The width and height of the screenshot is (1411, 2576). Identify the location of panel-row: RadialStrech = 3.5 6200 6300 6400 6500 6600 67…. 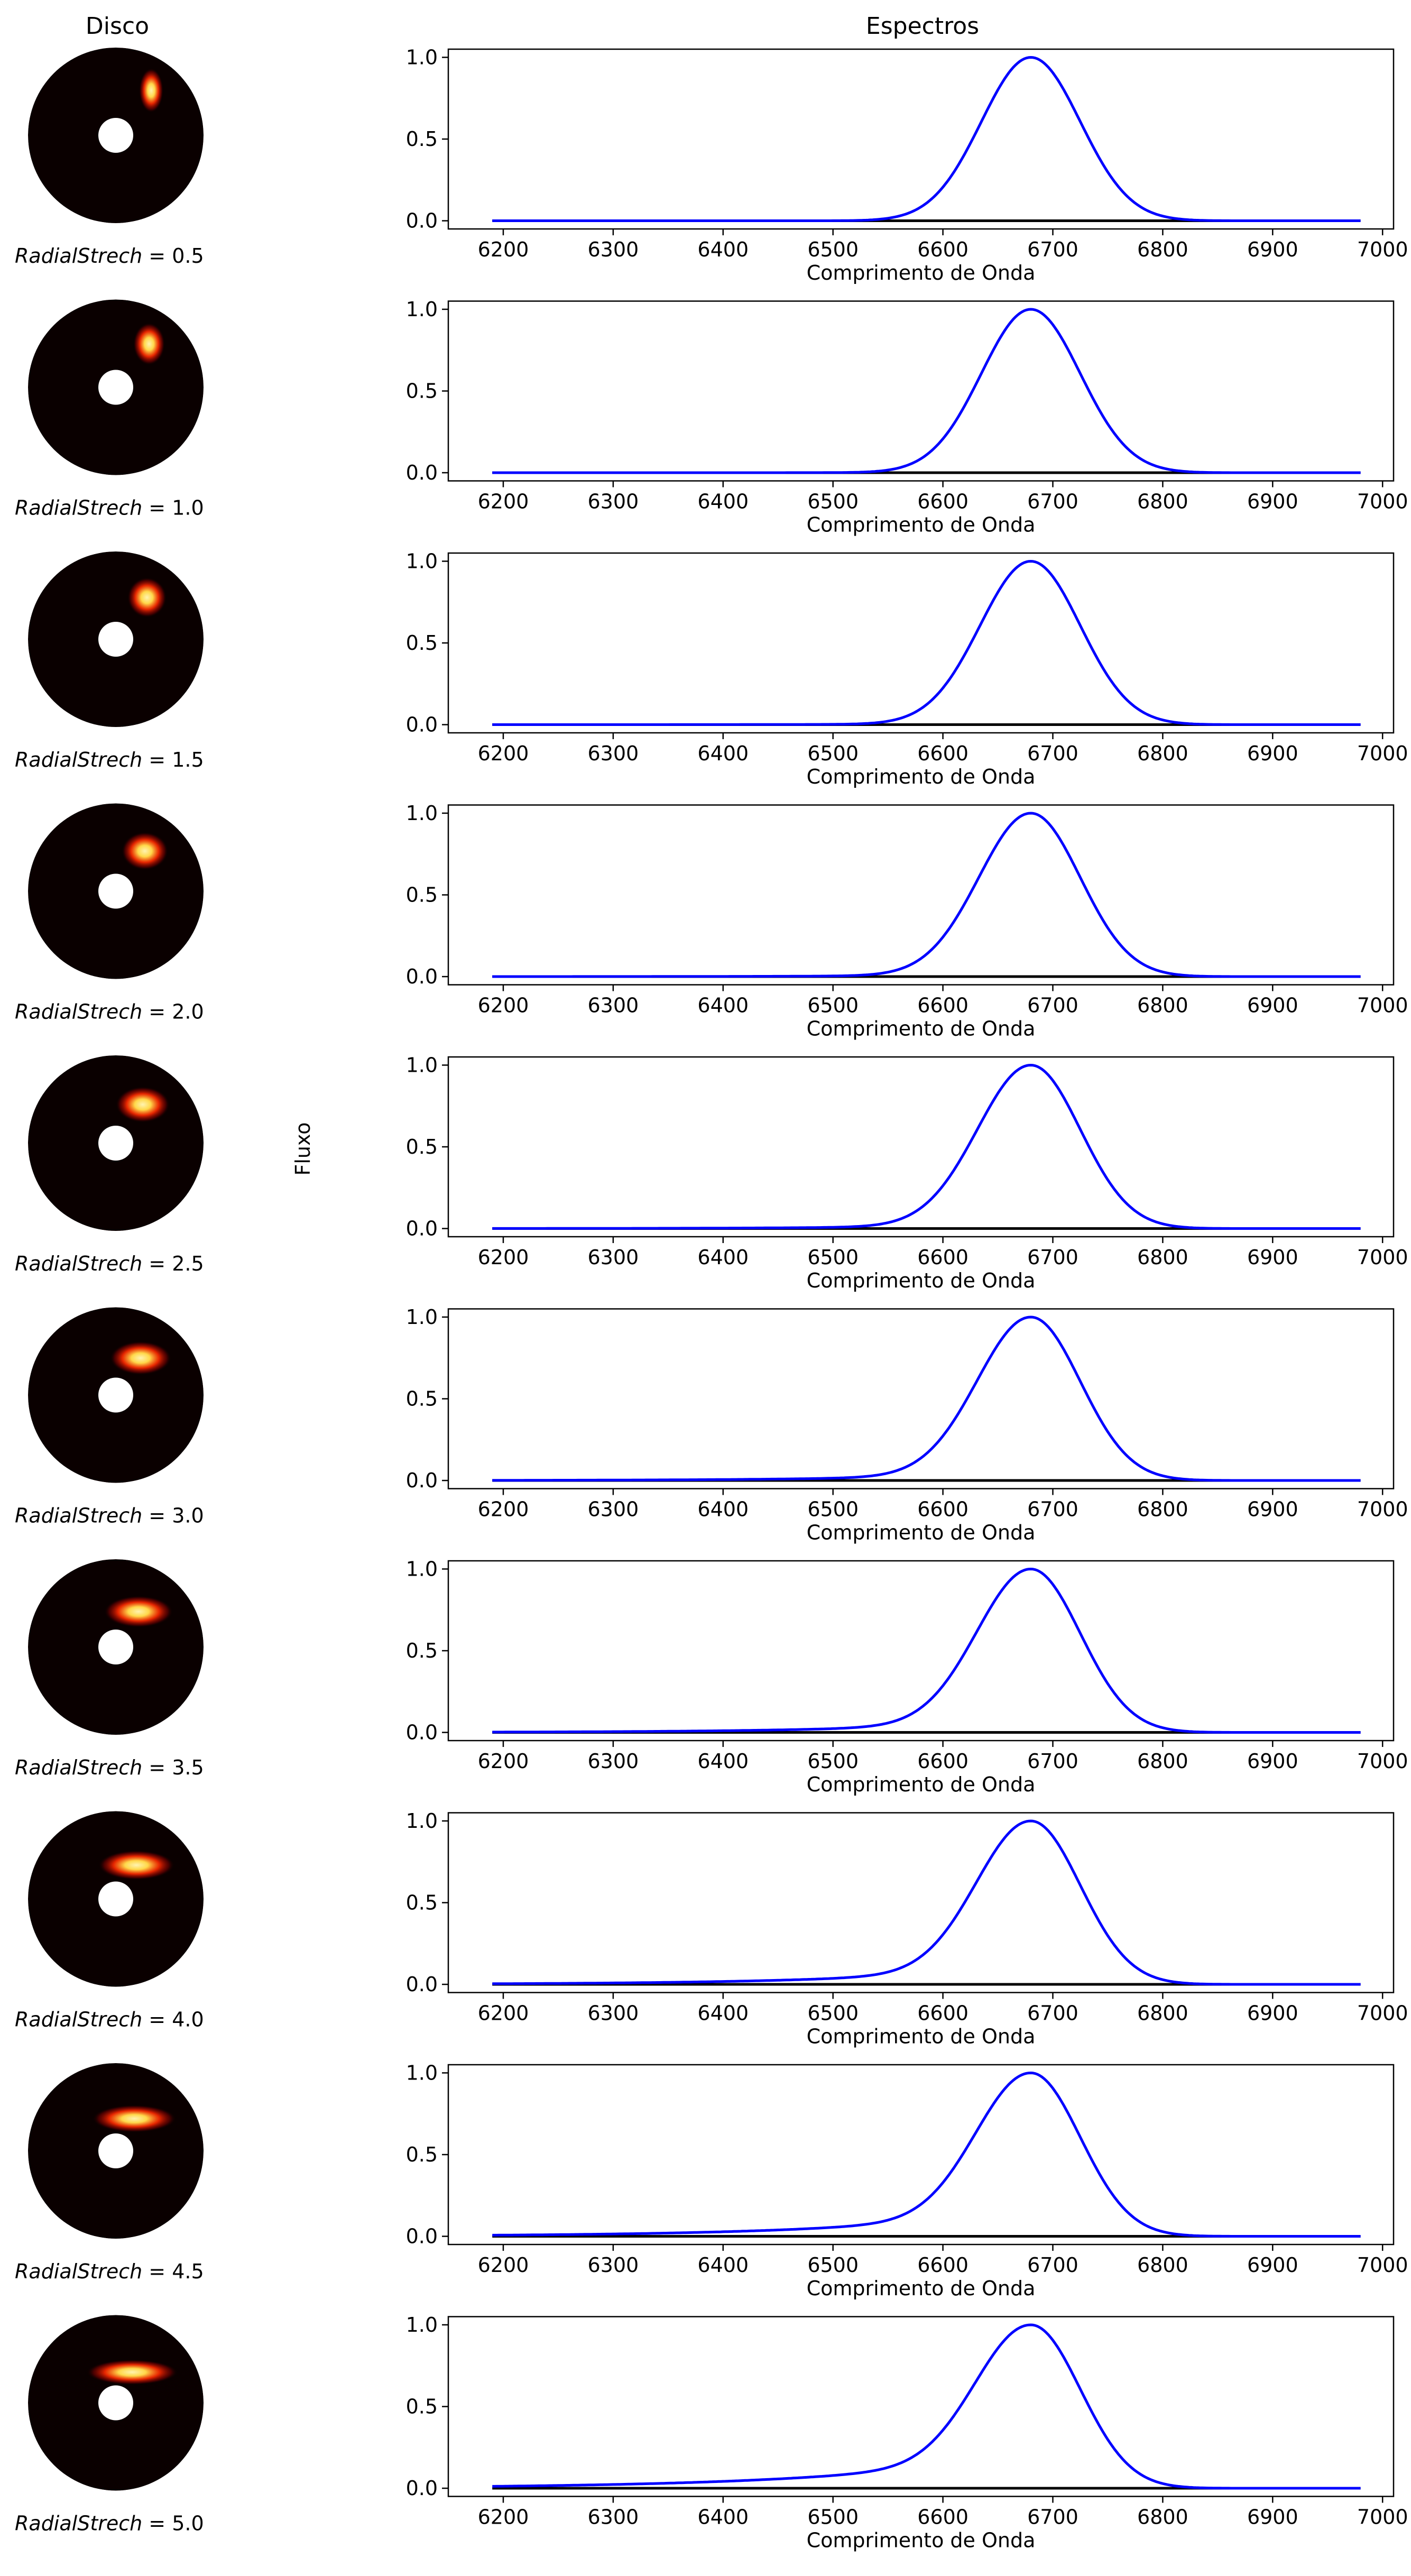
(711, 1676).